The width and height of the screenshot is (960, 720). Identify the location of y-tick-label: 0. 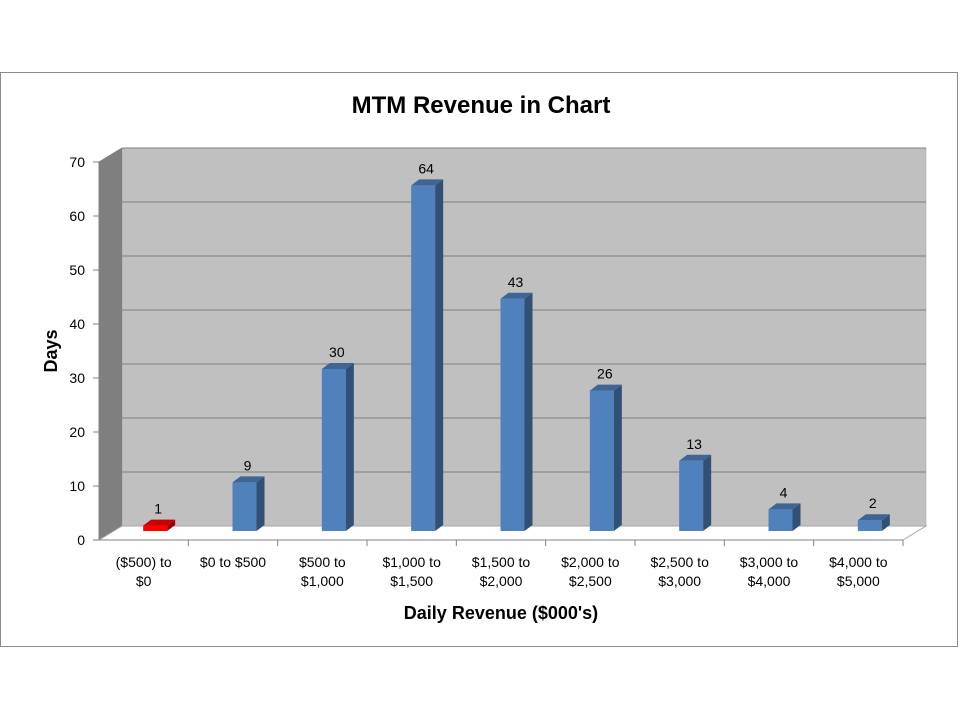
(81, 540).